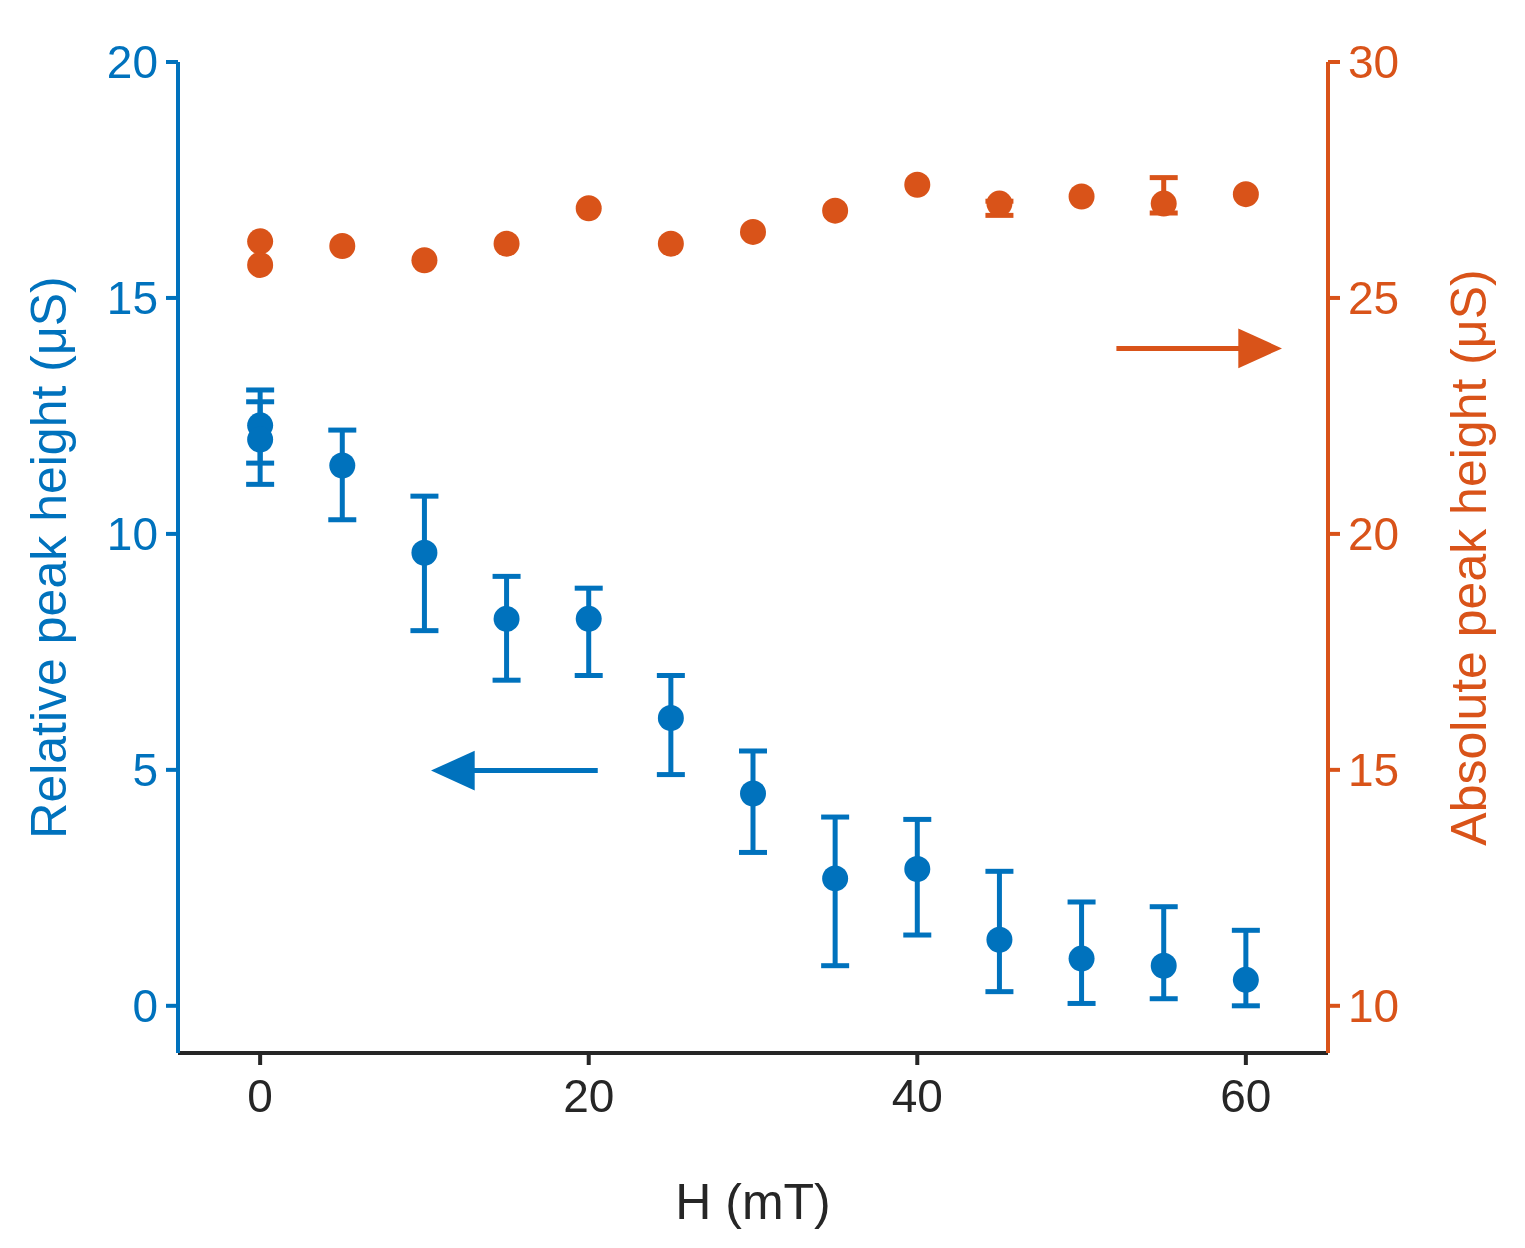  I want to click on y2-tick-label: 30, so click(1374, 62).